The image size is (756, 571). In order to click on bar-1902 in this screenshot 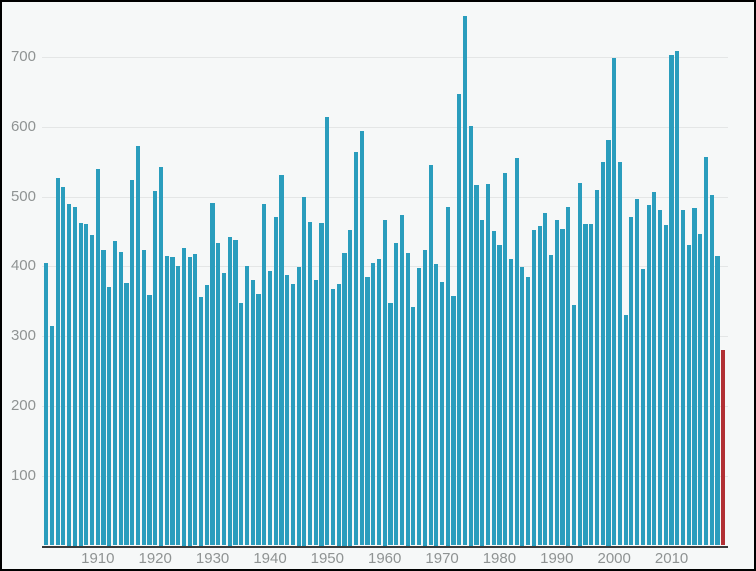, I will do `click(52, 435)`.